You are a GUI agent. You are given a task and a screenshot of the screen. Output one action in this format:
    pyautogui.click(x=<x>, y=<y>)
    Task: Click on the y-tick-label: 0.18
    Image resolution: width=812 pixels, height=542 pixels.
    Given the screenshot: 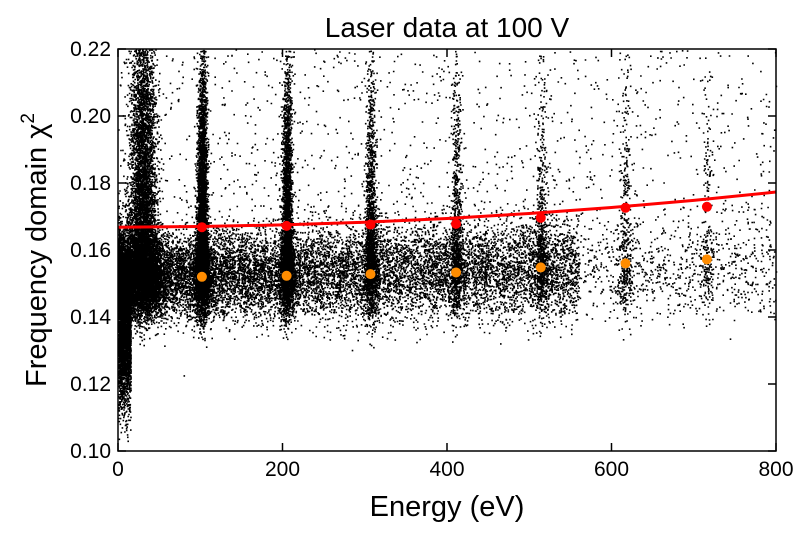 What is the action you would take?
    pyautogui.click(x=90, y=183)
    